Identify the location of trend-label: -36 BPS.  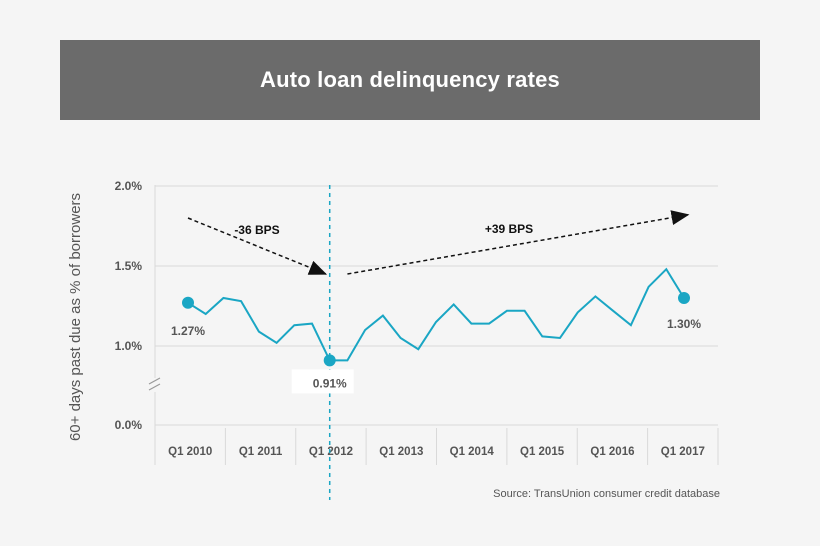
(256, 230).